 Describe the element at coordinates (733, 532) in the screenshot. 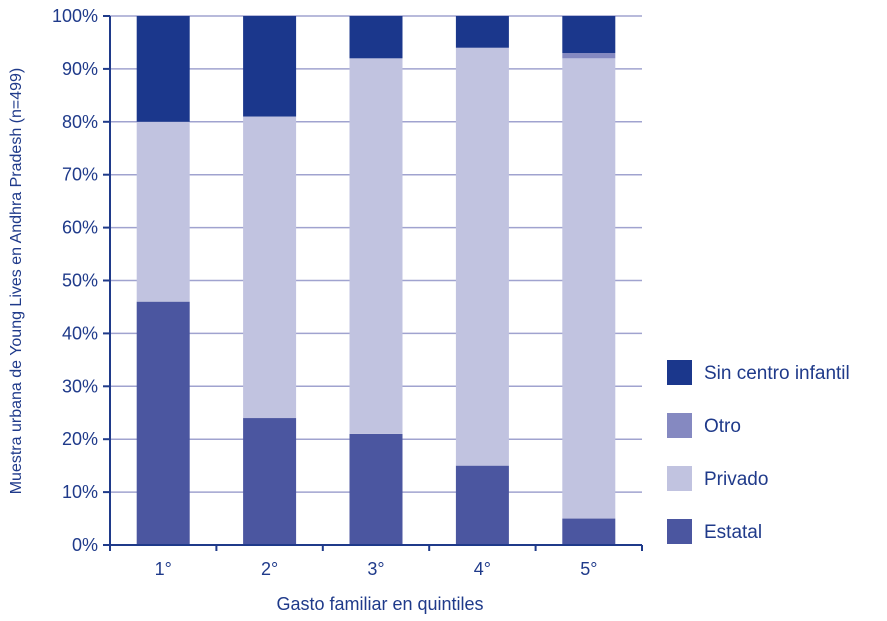

I see `legend-label-estatal: Estatal` at that location.